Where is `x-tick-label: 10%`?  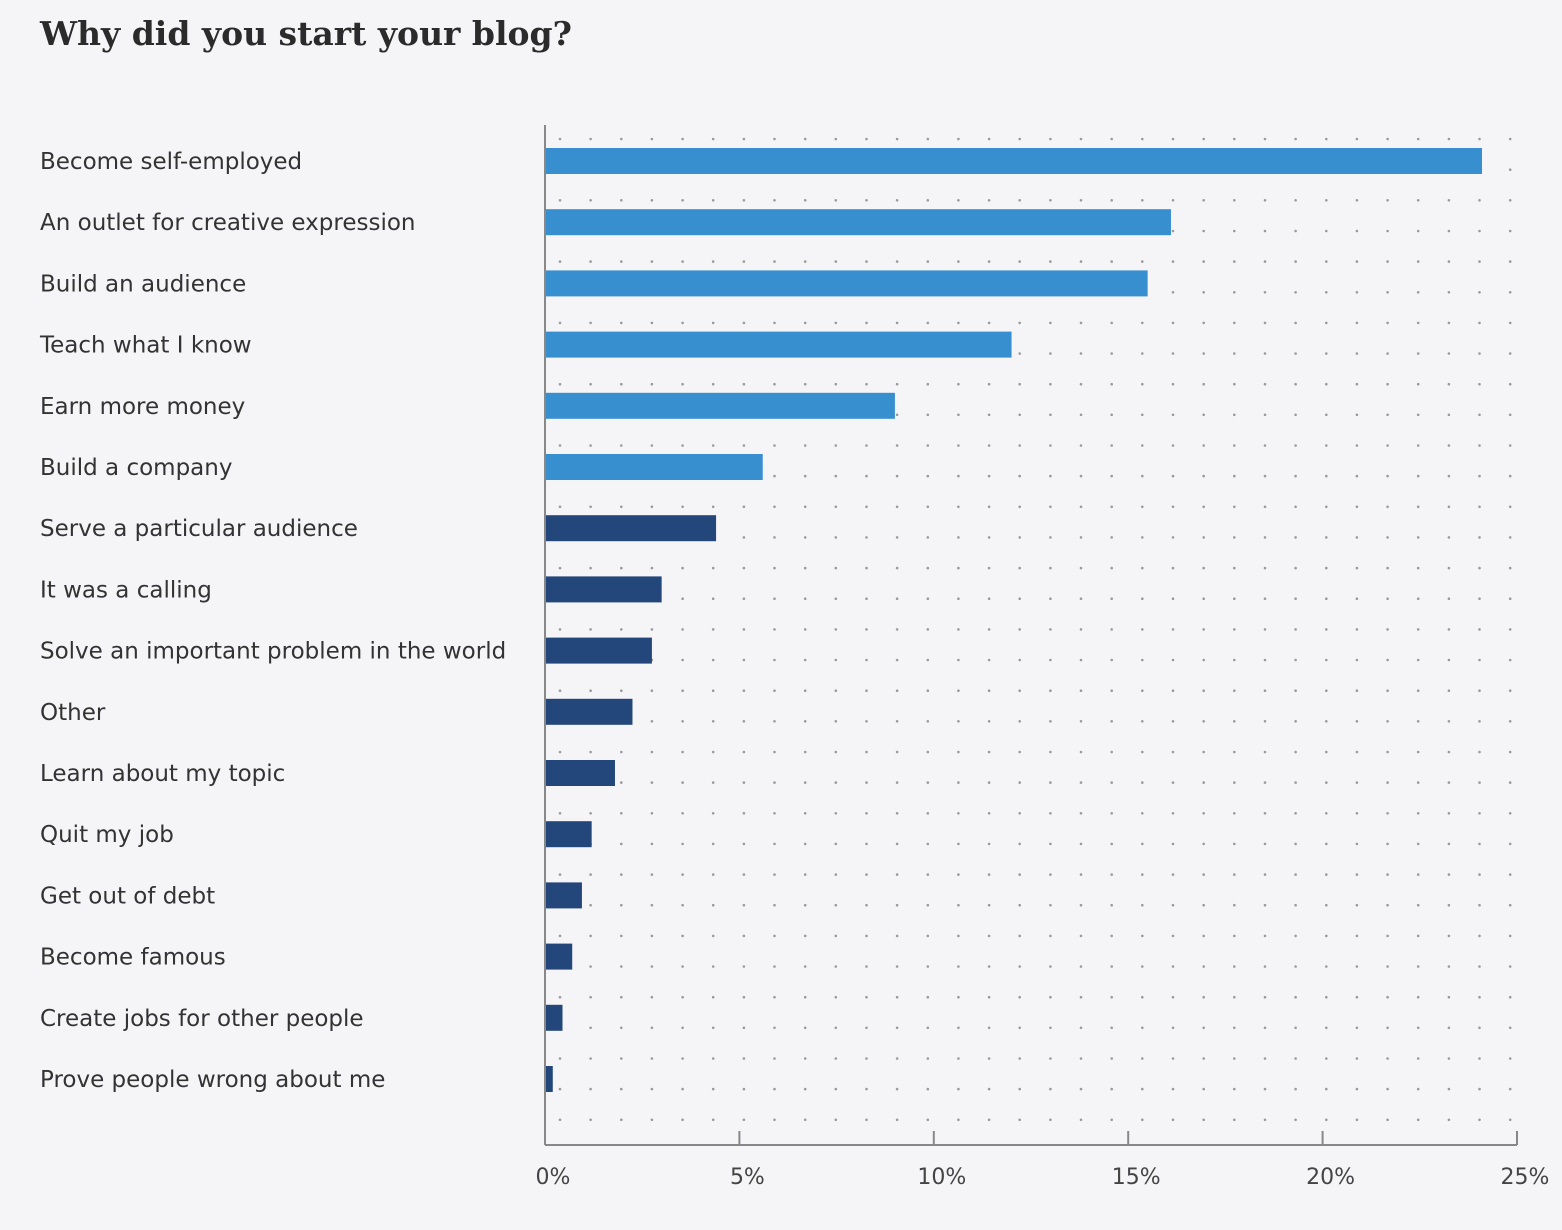 x-tick-label: 10% is located at coordinates (941, 1177).